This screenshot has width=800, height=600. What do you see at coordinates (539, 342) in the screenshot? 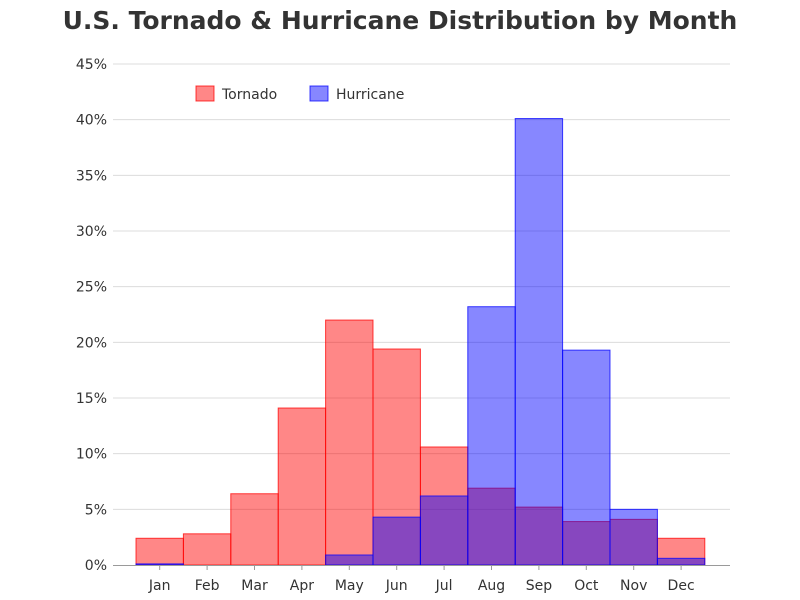
I see `bar-hurricane-sep` at bounding box center [539, 342].